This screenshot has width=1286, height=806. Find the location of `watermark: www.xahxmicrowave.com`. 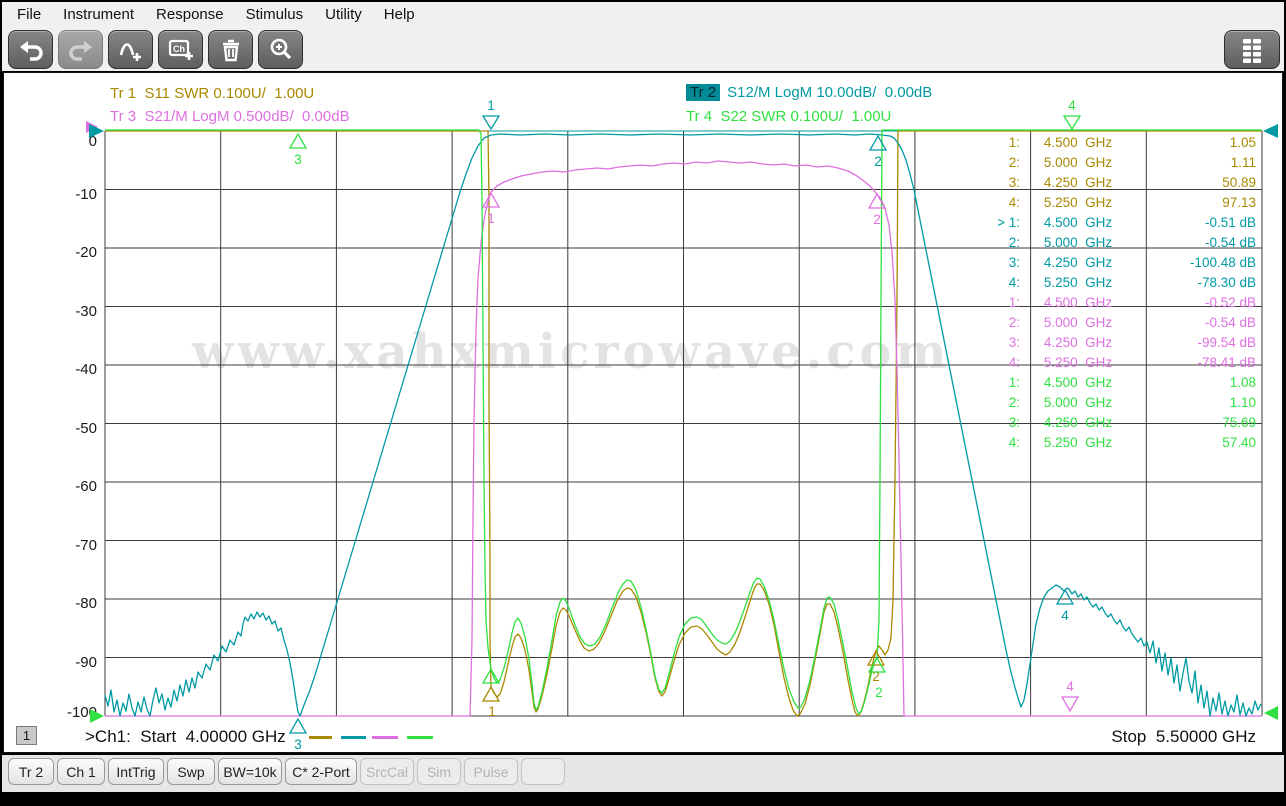

watermark: www.xahxmicrowave.com is located at coordinates (571, 352).